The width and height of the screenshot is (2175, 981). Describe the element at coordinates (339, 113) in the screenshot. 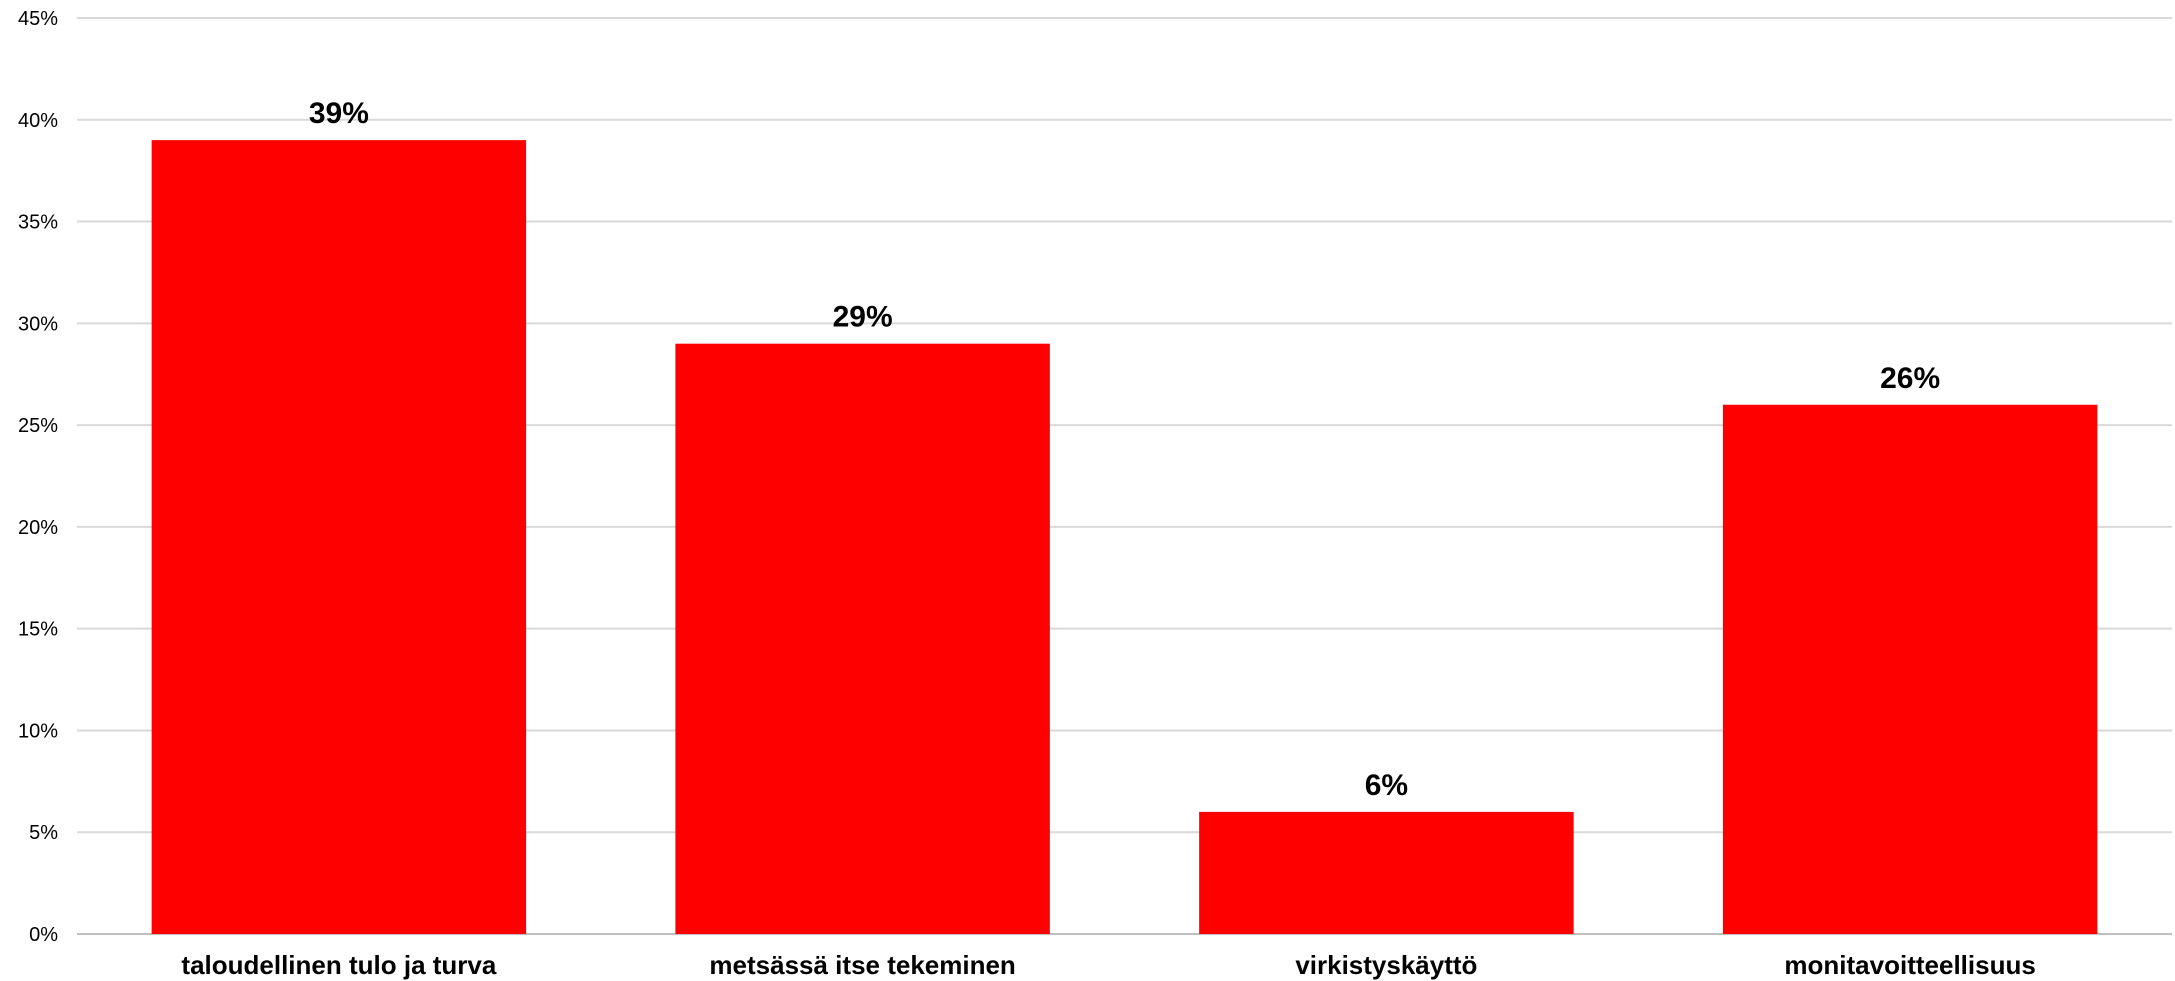

I see `data-label: 39%` at that location.